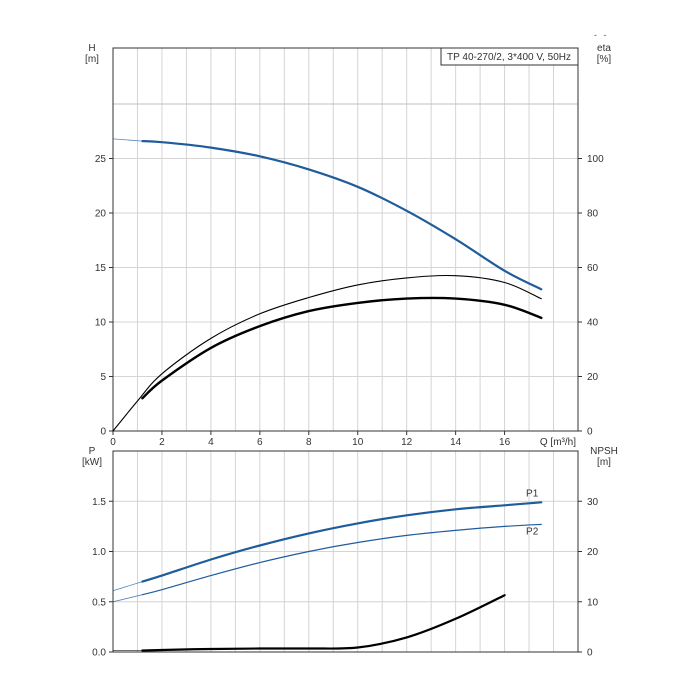  Describe the element at coordinates (558, 442) in the screenshot. I see `x-axis-label: Q [m³/h]` at that location.